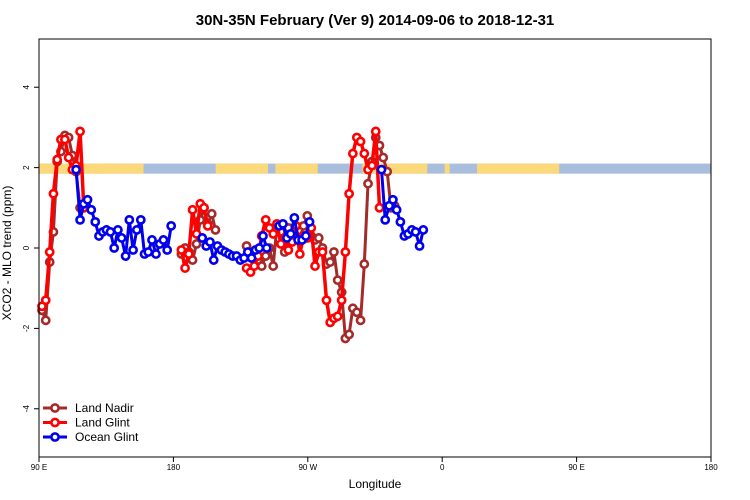 This screenshot has height=500, width=750. Describe the element at coordinates (7, 253) in the screenshot. I see `y-axis-label: XCO2 - MLO trend (ppm)` at that location.